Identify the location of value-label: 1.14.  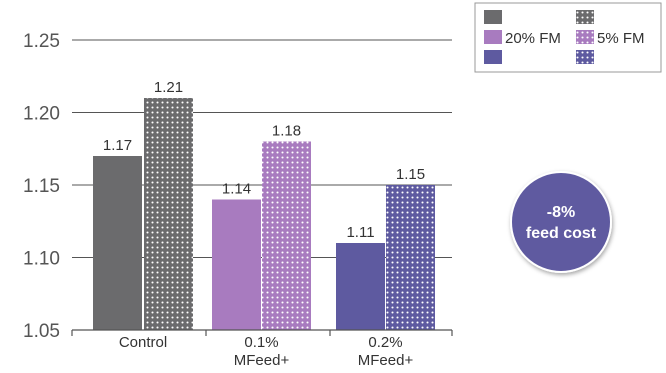
(236, 189).